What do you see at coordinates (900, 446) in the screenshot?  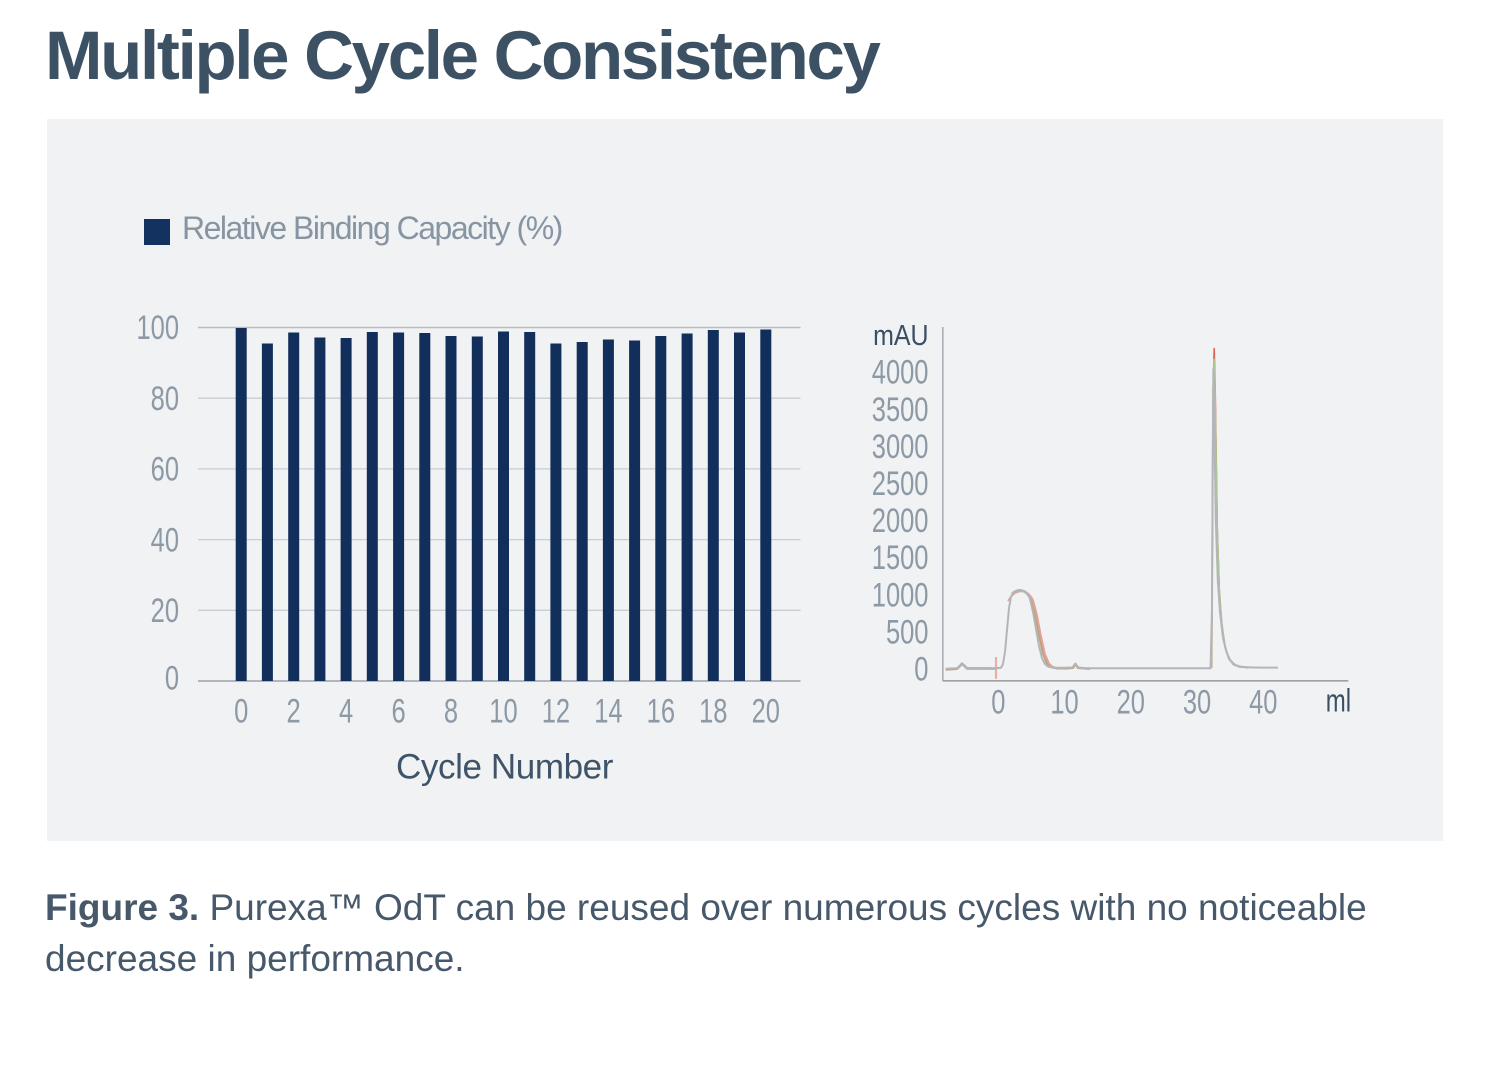 I see `svg-text: 3000` at bounding box center [900, 446].